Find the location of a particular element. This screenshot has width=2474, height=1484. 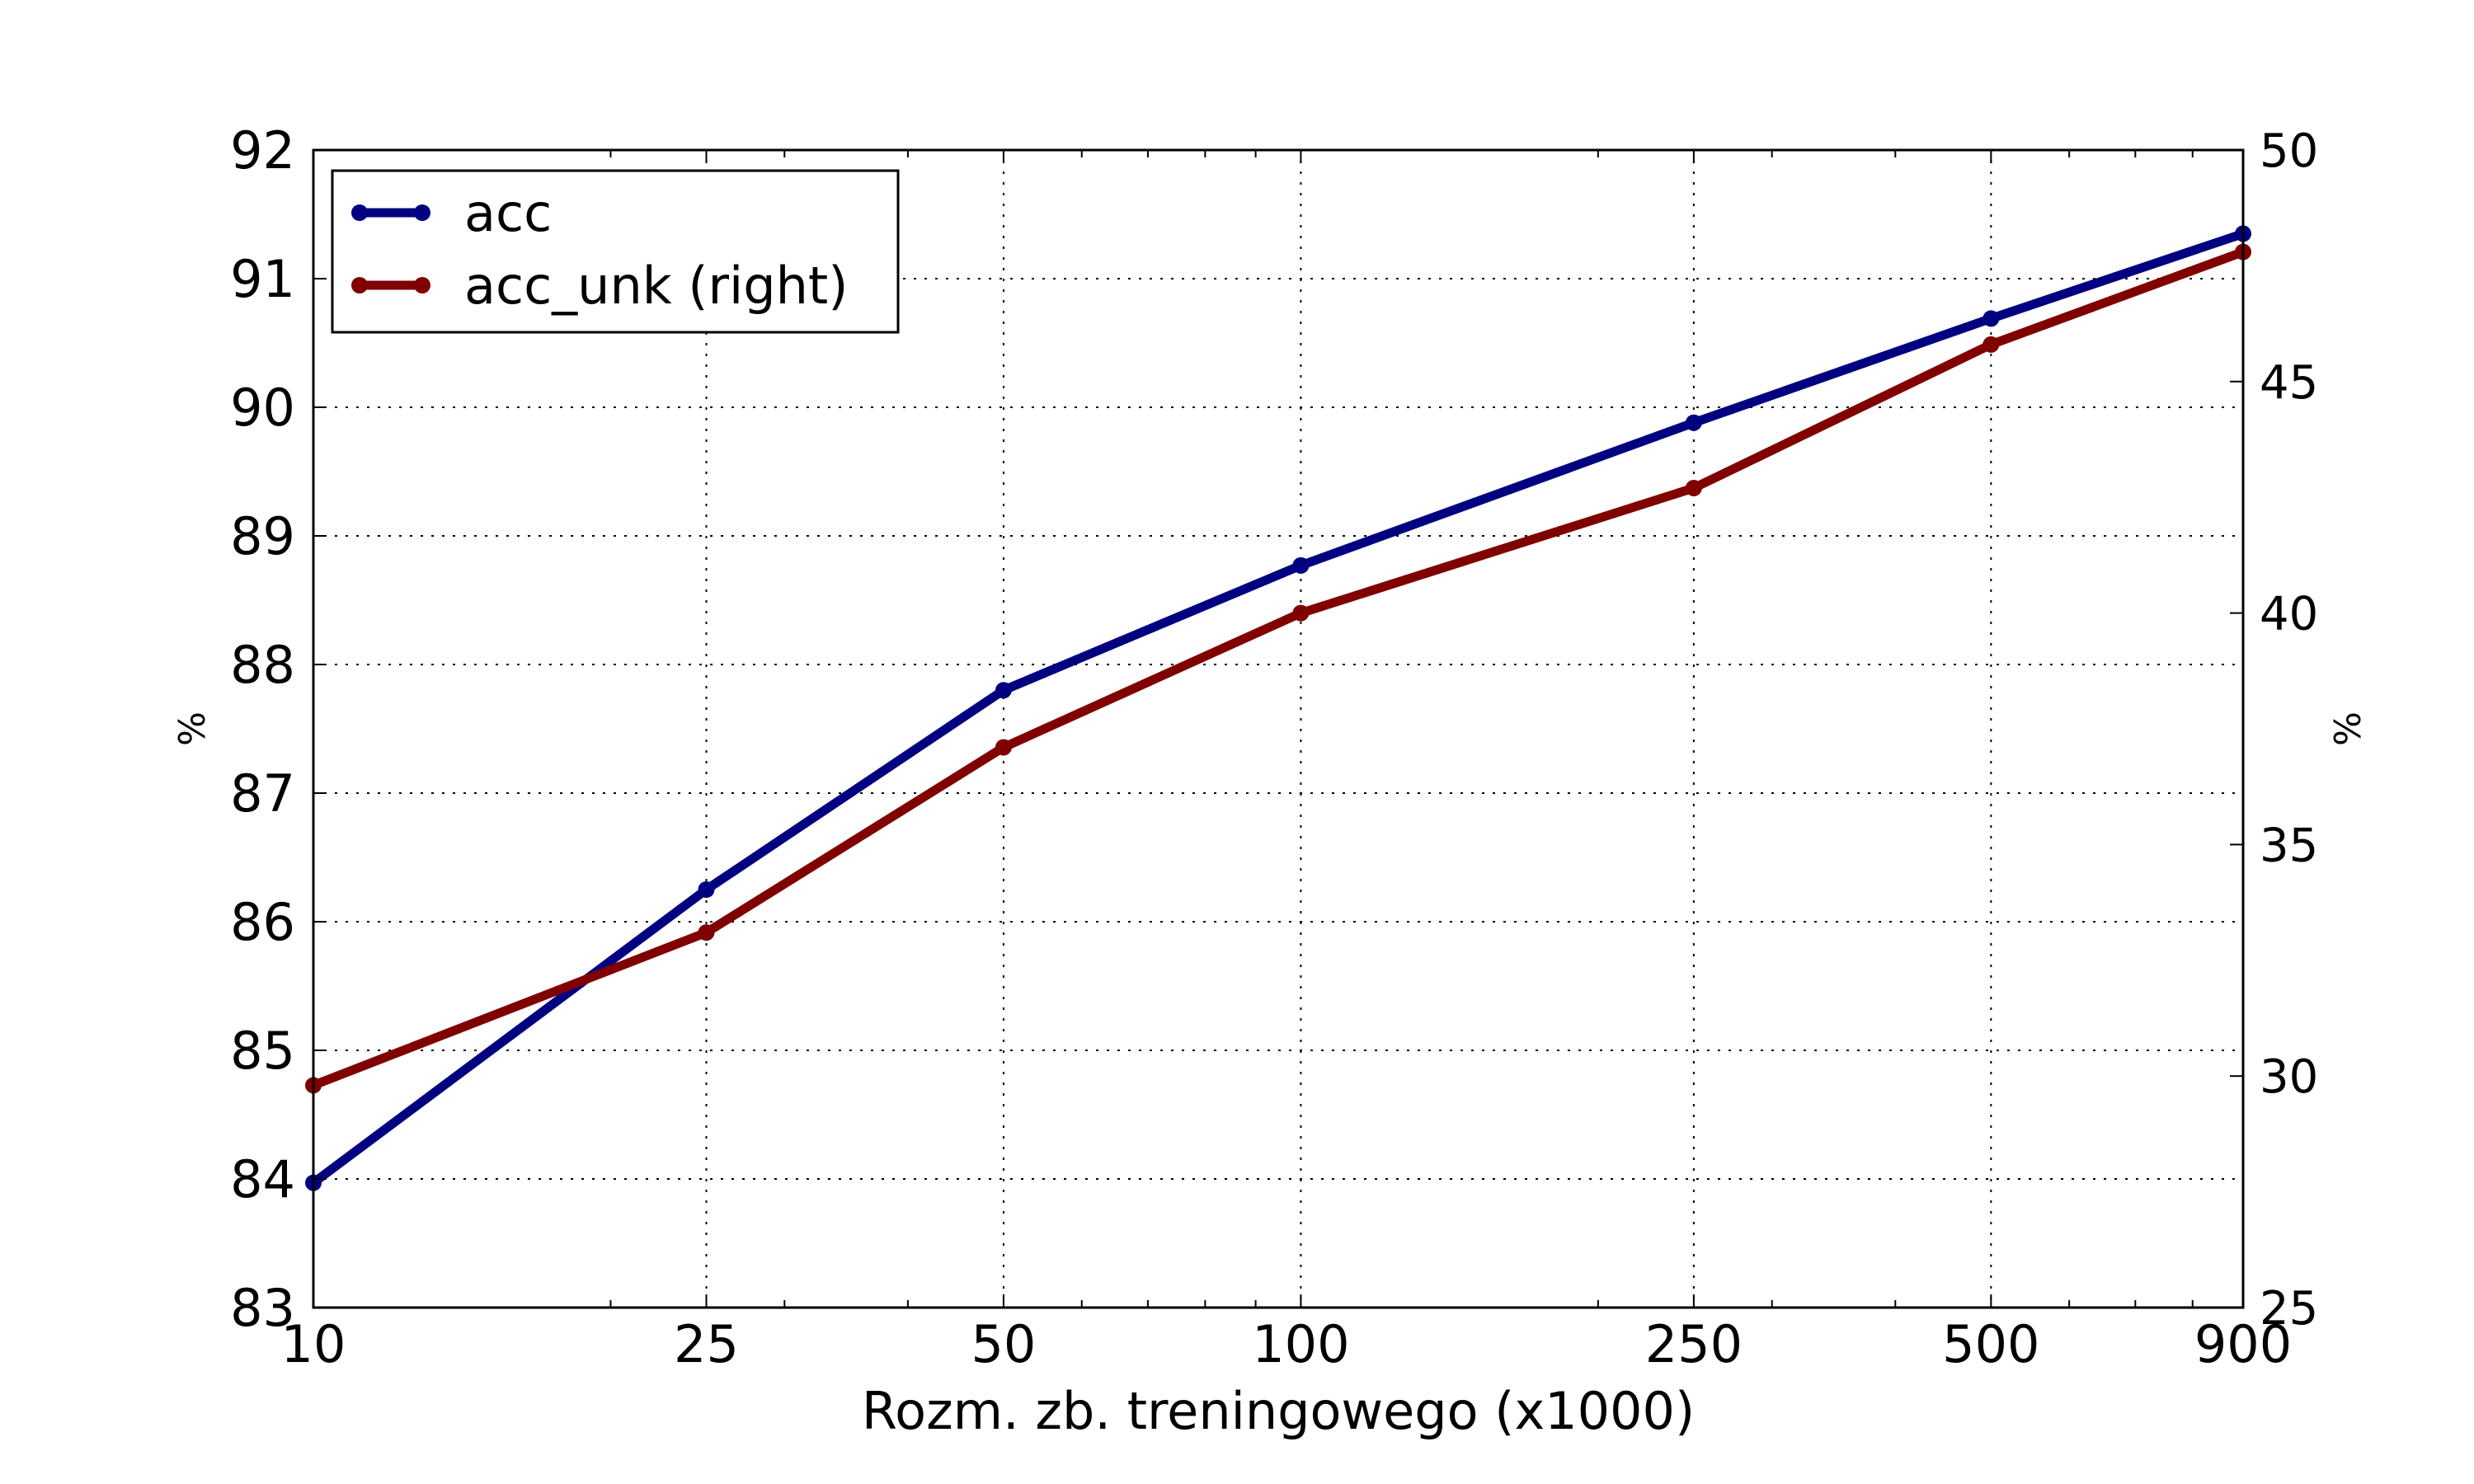

legend-label: acc is located at coordinates (508, 213).